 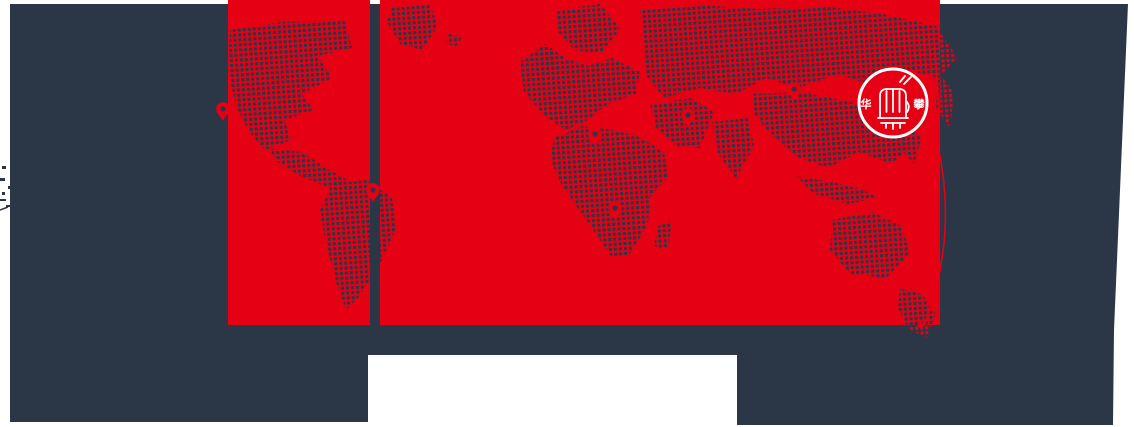 I want to click on pin-south-america, so click(x=373, y=192).